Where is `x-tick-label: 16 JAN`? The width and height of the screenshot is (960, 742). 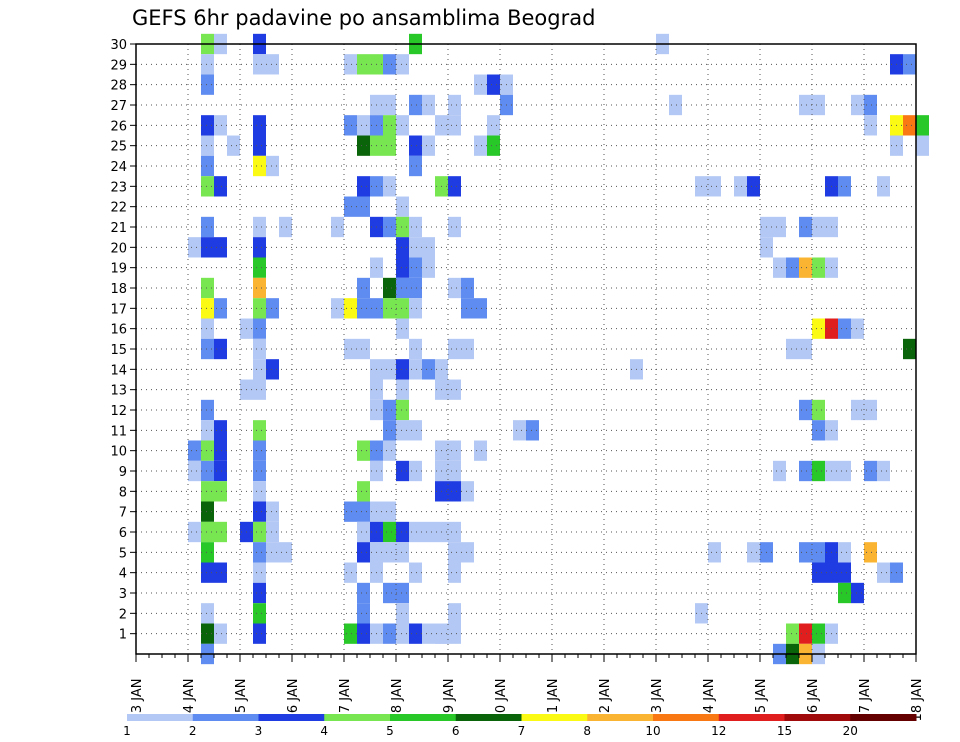
x-tick-label: 16 JAN is located at coordinates (813, 700).